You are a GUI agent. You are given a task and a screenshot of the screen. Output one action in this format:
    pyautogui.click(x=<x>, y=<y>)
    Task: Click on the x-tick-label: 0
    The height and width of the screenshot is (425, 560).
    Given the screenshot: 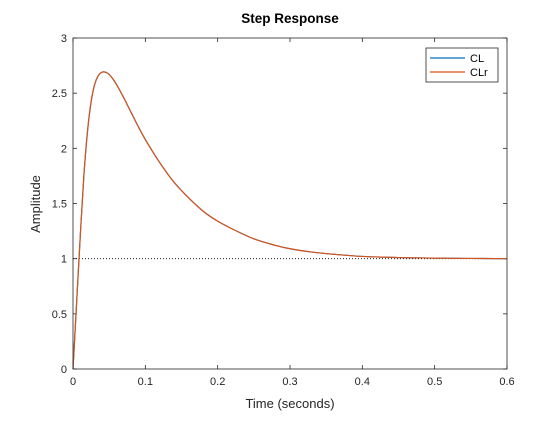 What is the action you would take?
    pyautogui.click(x=73, y=382)
    